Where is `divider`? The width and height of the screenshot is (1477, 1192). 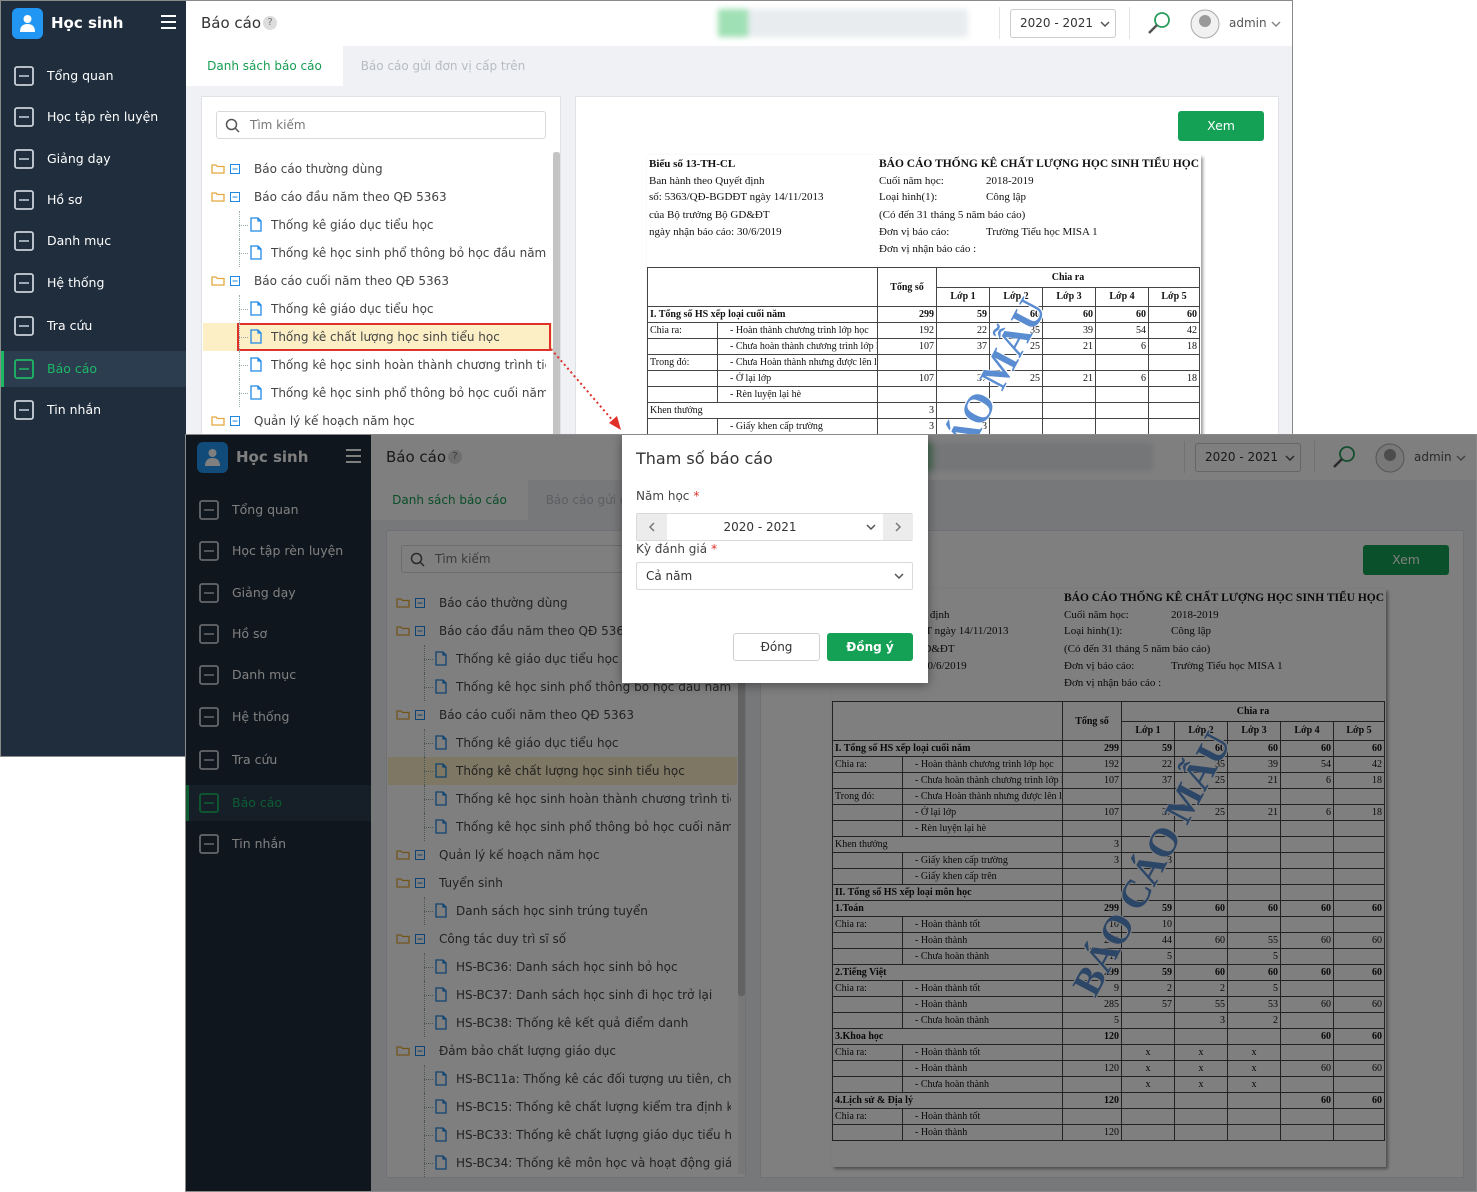 divider is located at coordinates (1129, 23).